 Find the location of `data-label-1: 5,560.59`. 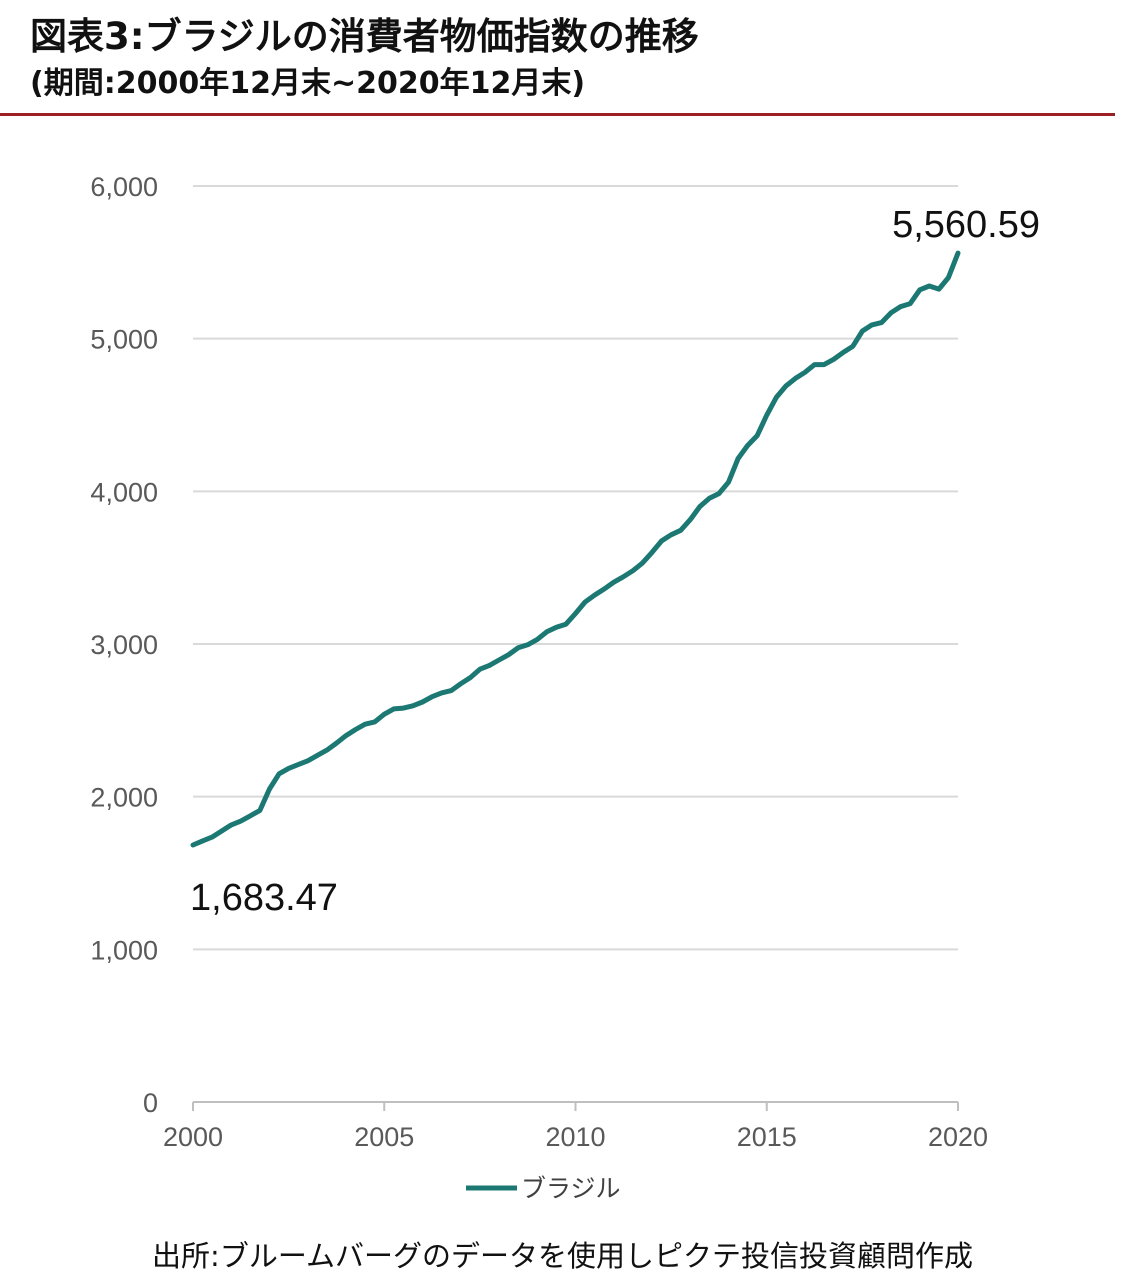

data-label-1: 5,560.59 is located at coordinates (966, 225).